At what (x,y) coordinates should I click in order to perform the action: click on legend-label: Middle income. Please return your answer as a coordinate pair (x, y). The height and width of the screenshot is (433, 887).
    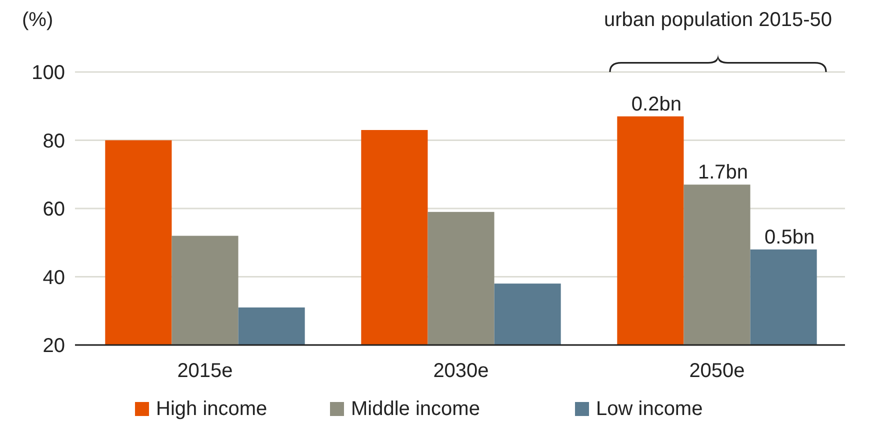
    Looking at the image, I should click on (415, 409).